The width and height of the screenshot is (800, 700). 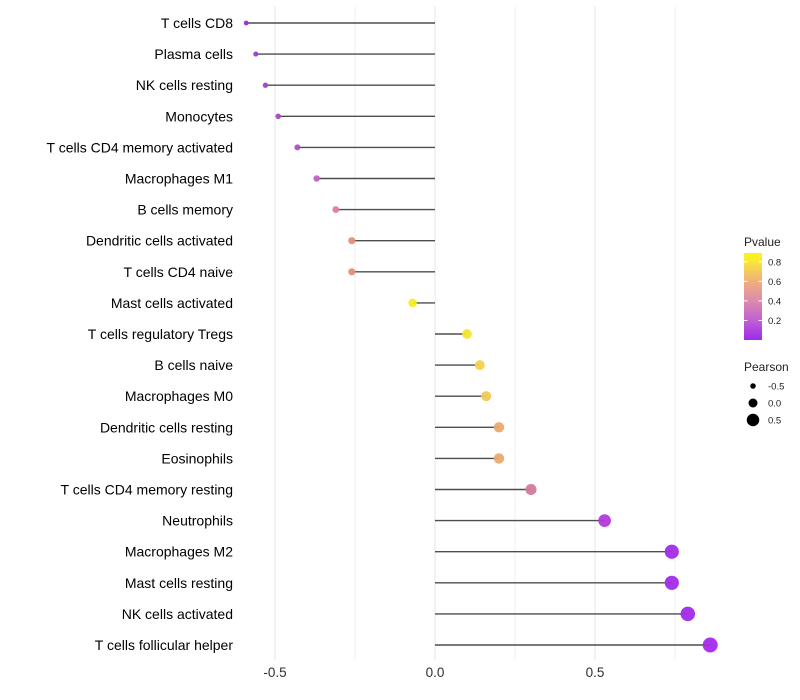 What do you see at coordinates (159, 241) in the screenshot?
I see `category-label: Dendritic cells activated` at bounding box center [159, 241].